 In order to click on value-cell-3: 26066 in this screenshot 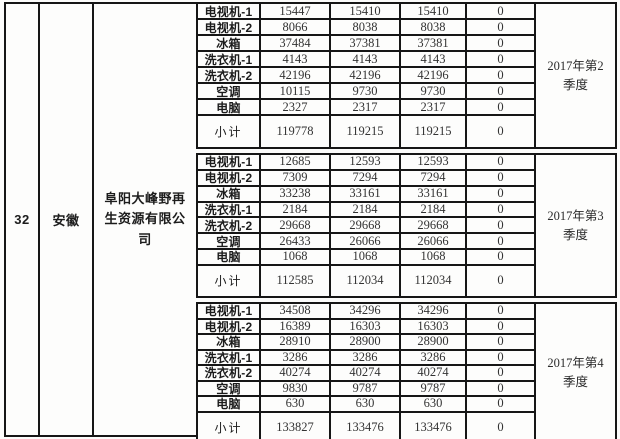, I will do `click(434, 242)`.